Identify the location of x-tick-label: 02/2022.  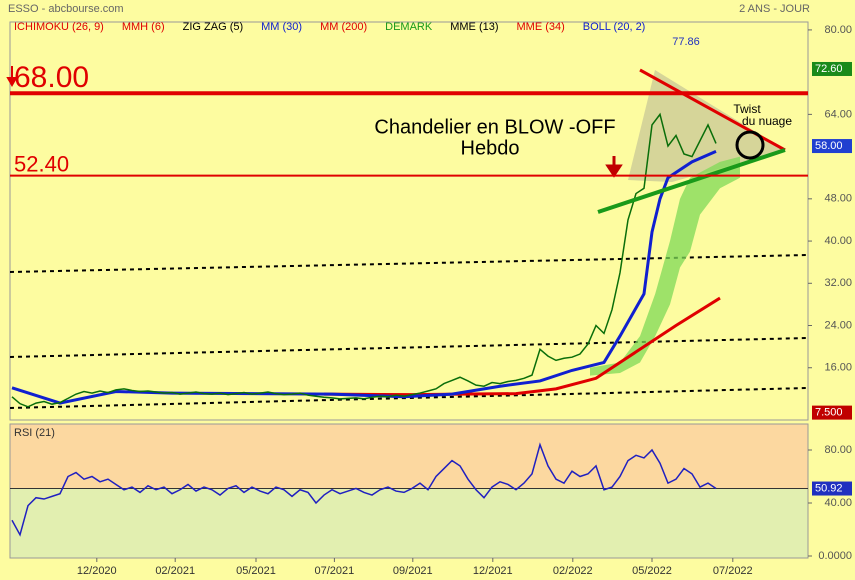
(573, 571).